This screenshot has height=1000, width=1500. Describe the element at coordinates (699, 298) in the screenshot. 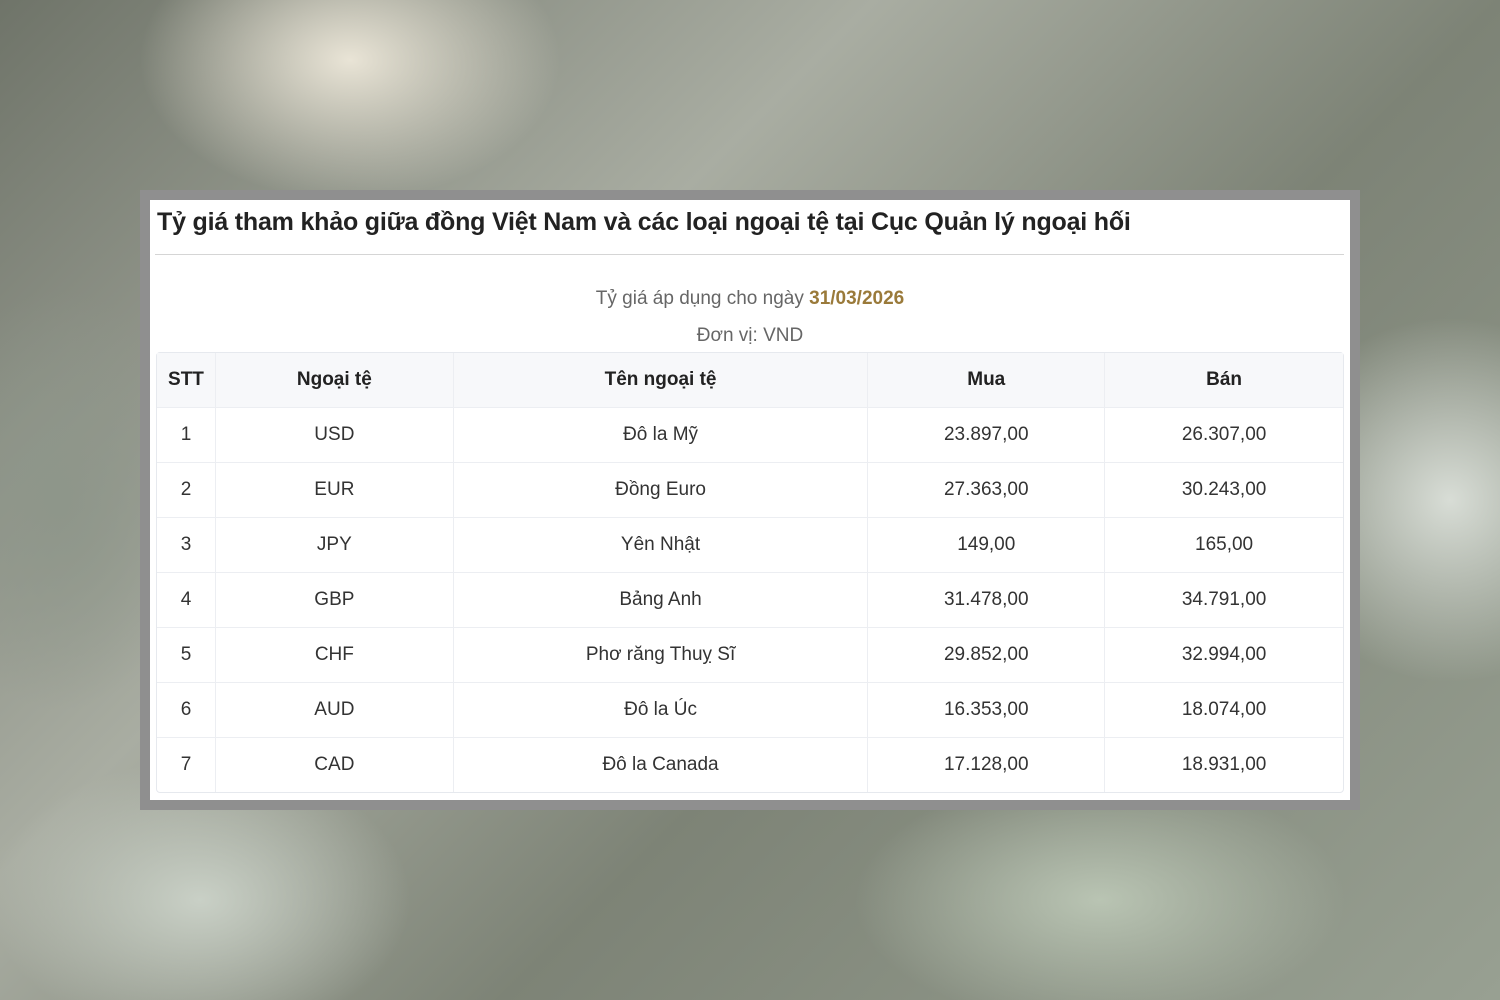

I see `date-label: Tỷ giá áp dụng cho ngày` at that location.